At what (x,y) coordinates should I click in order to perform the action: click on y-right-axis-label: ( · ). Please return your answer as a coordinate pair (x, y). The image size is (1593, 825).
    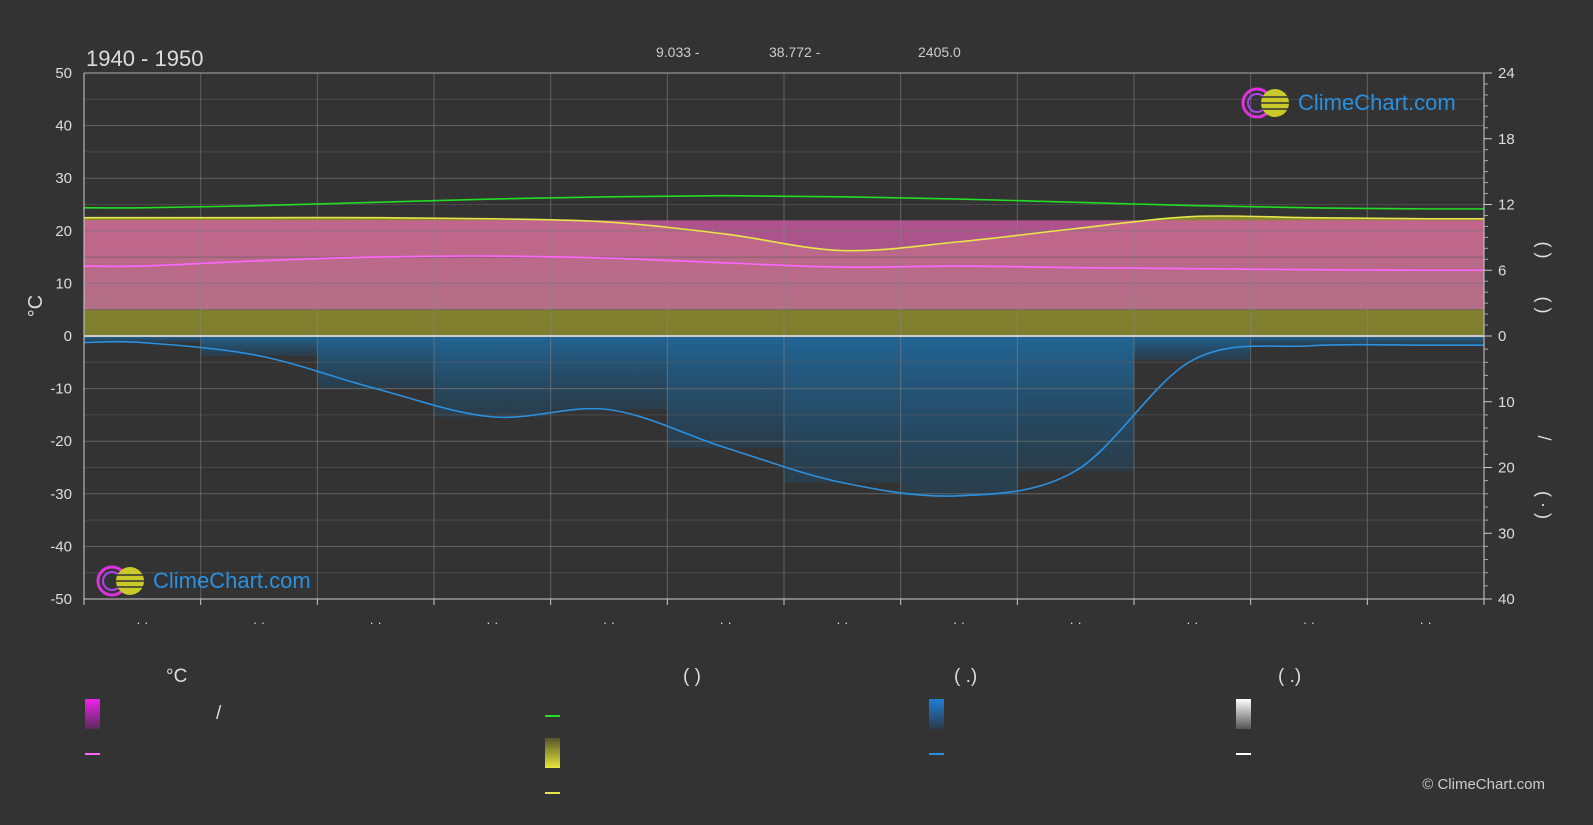
    Looking at the image, I should click on (1544, 505).